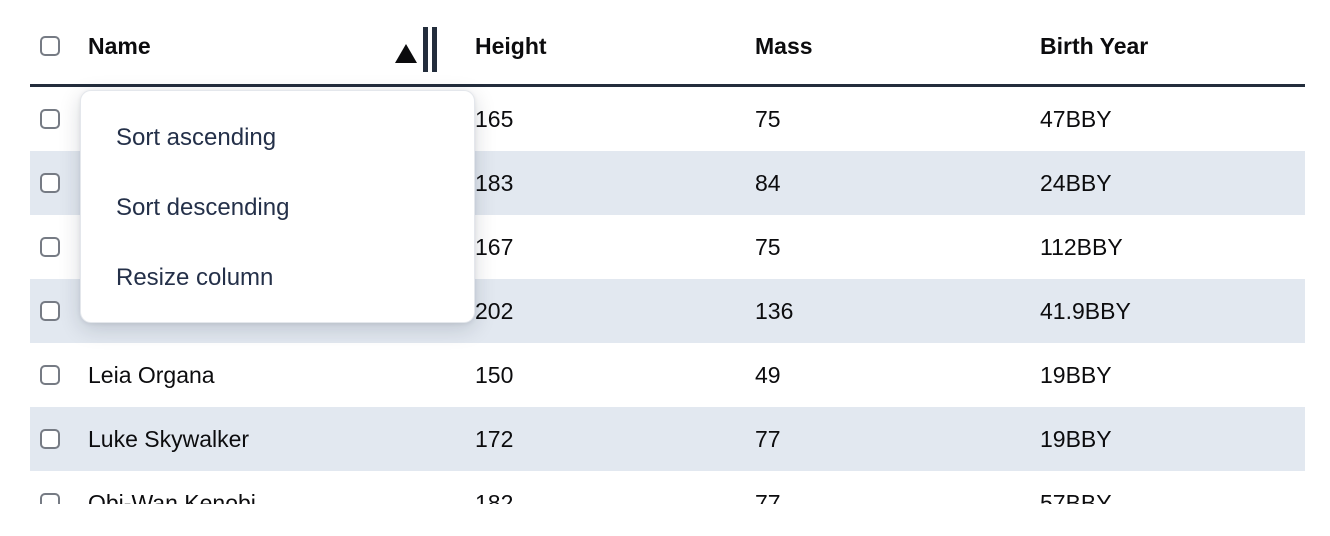 The height and width of the screenshot is (536, 1330). Describe the element at coordinates (774, 310) in the screenshot. I see `cell-mass: 136` at that location.